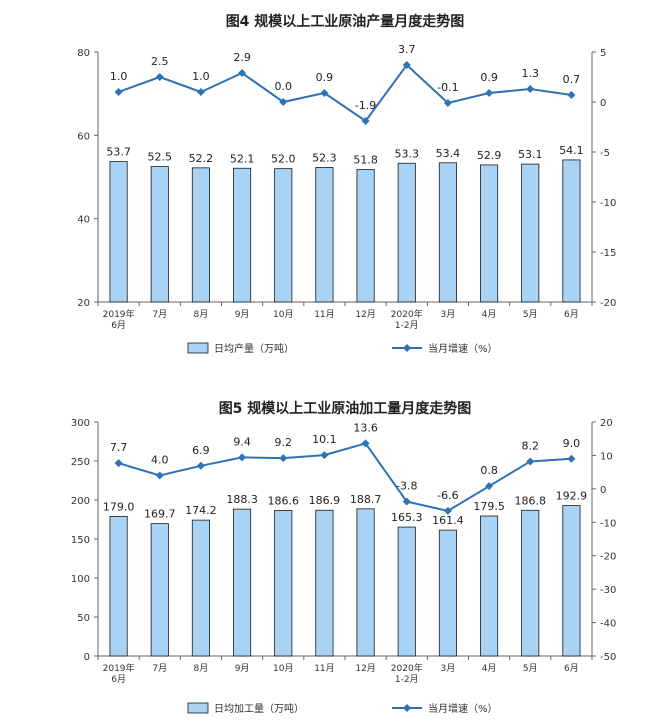  Describe the element at coordinates (608, 657) in the screenshot. I see `y-right-tick-label: -50` at that location.